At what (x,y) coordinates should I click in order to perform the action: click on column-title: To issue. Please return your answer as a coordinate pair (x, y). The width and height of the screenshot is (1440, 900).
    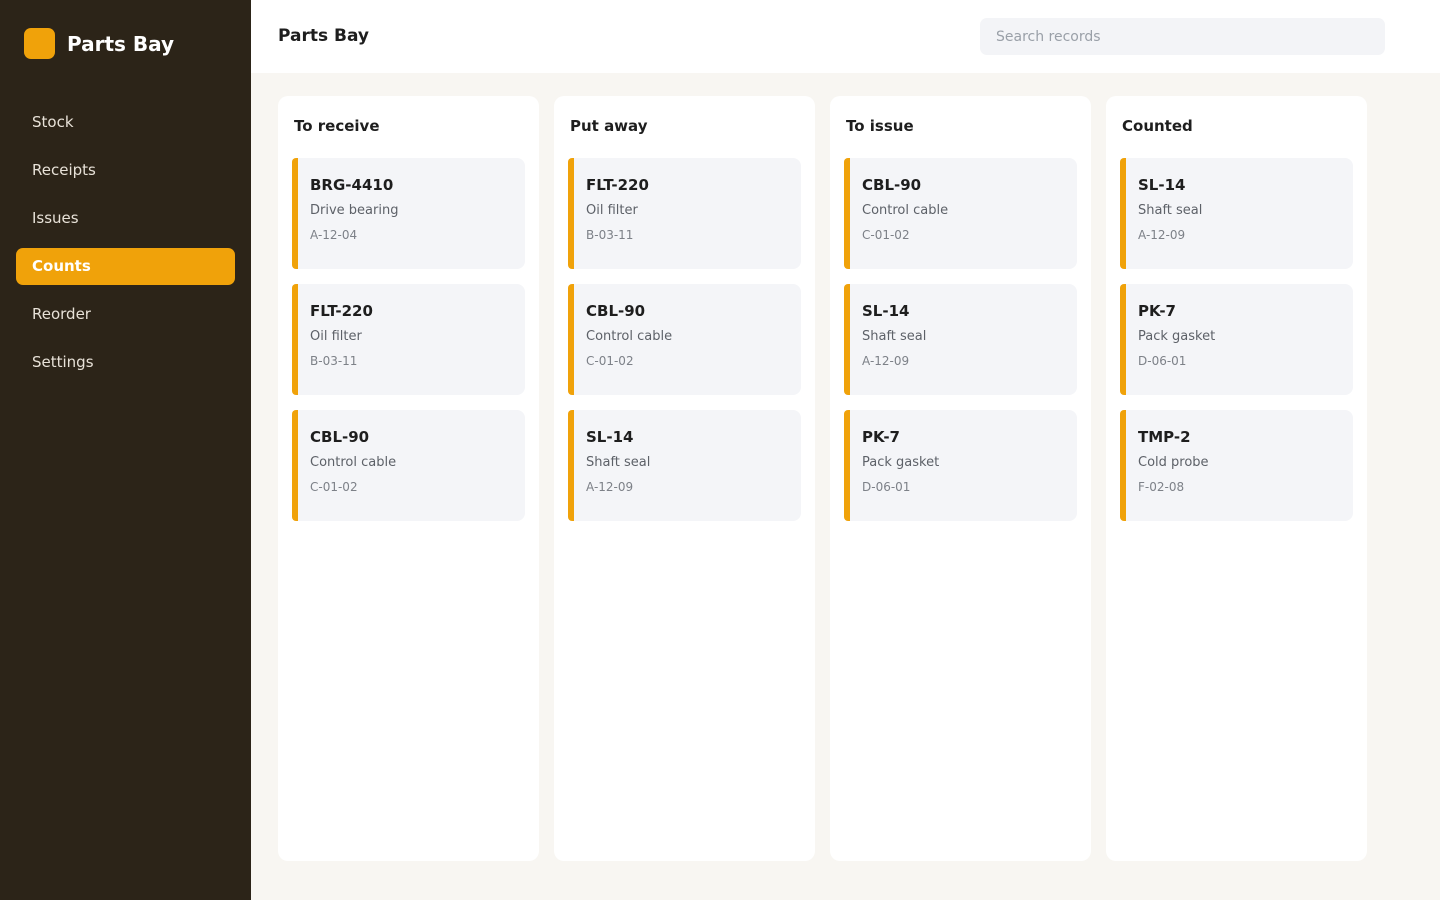
    Looking at the image, I should click on (880, 126).